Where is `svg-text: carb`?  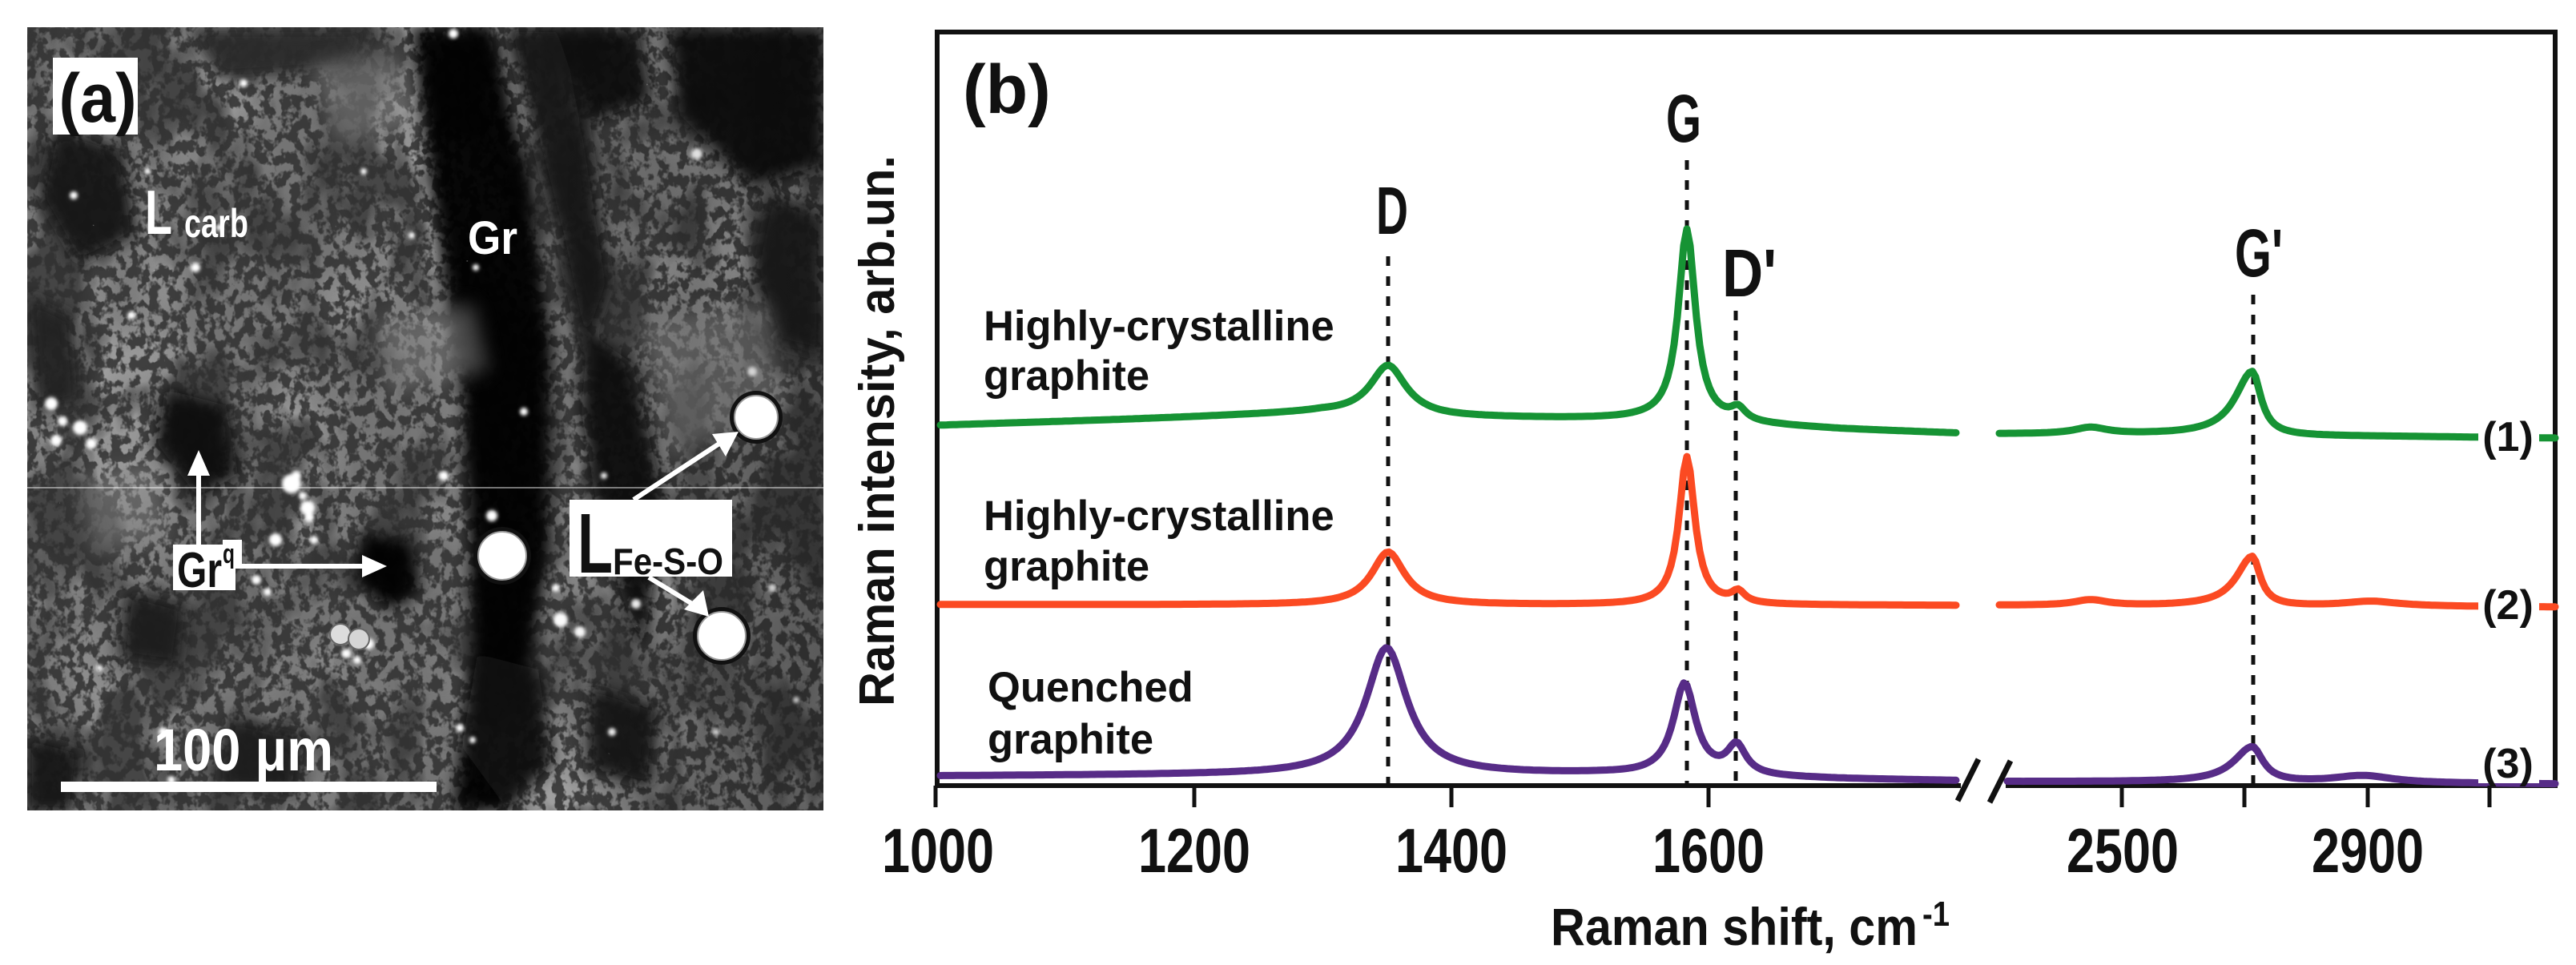
svg-text: carb is located at coordinates (216, 223).